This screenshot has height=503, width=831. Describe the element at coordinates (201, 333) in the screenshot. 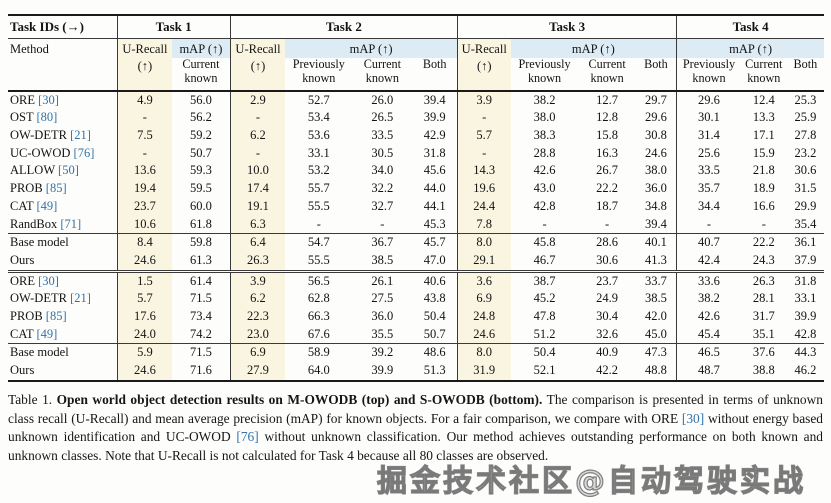

I see `metric-value: 74.2` at that location.